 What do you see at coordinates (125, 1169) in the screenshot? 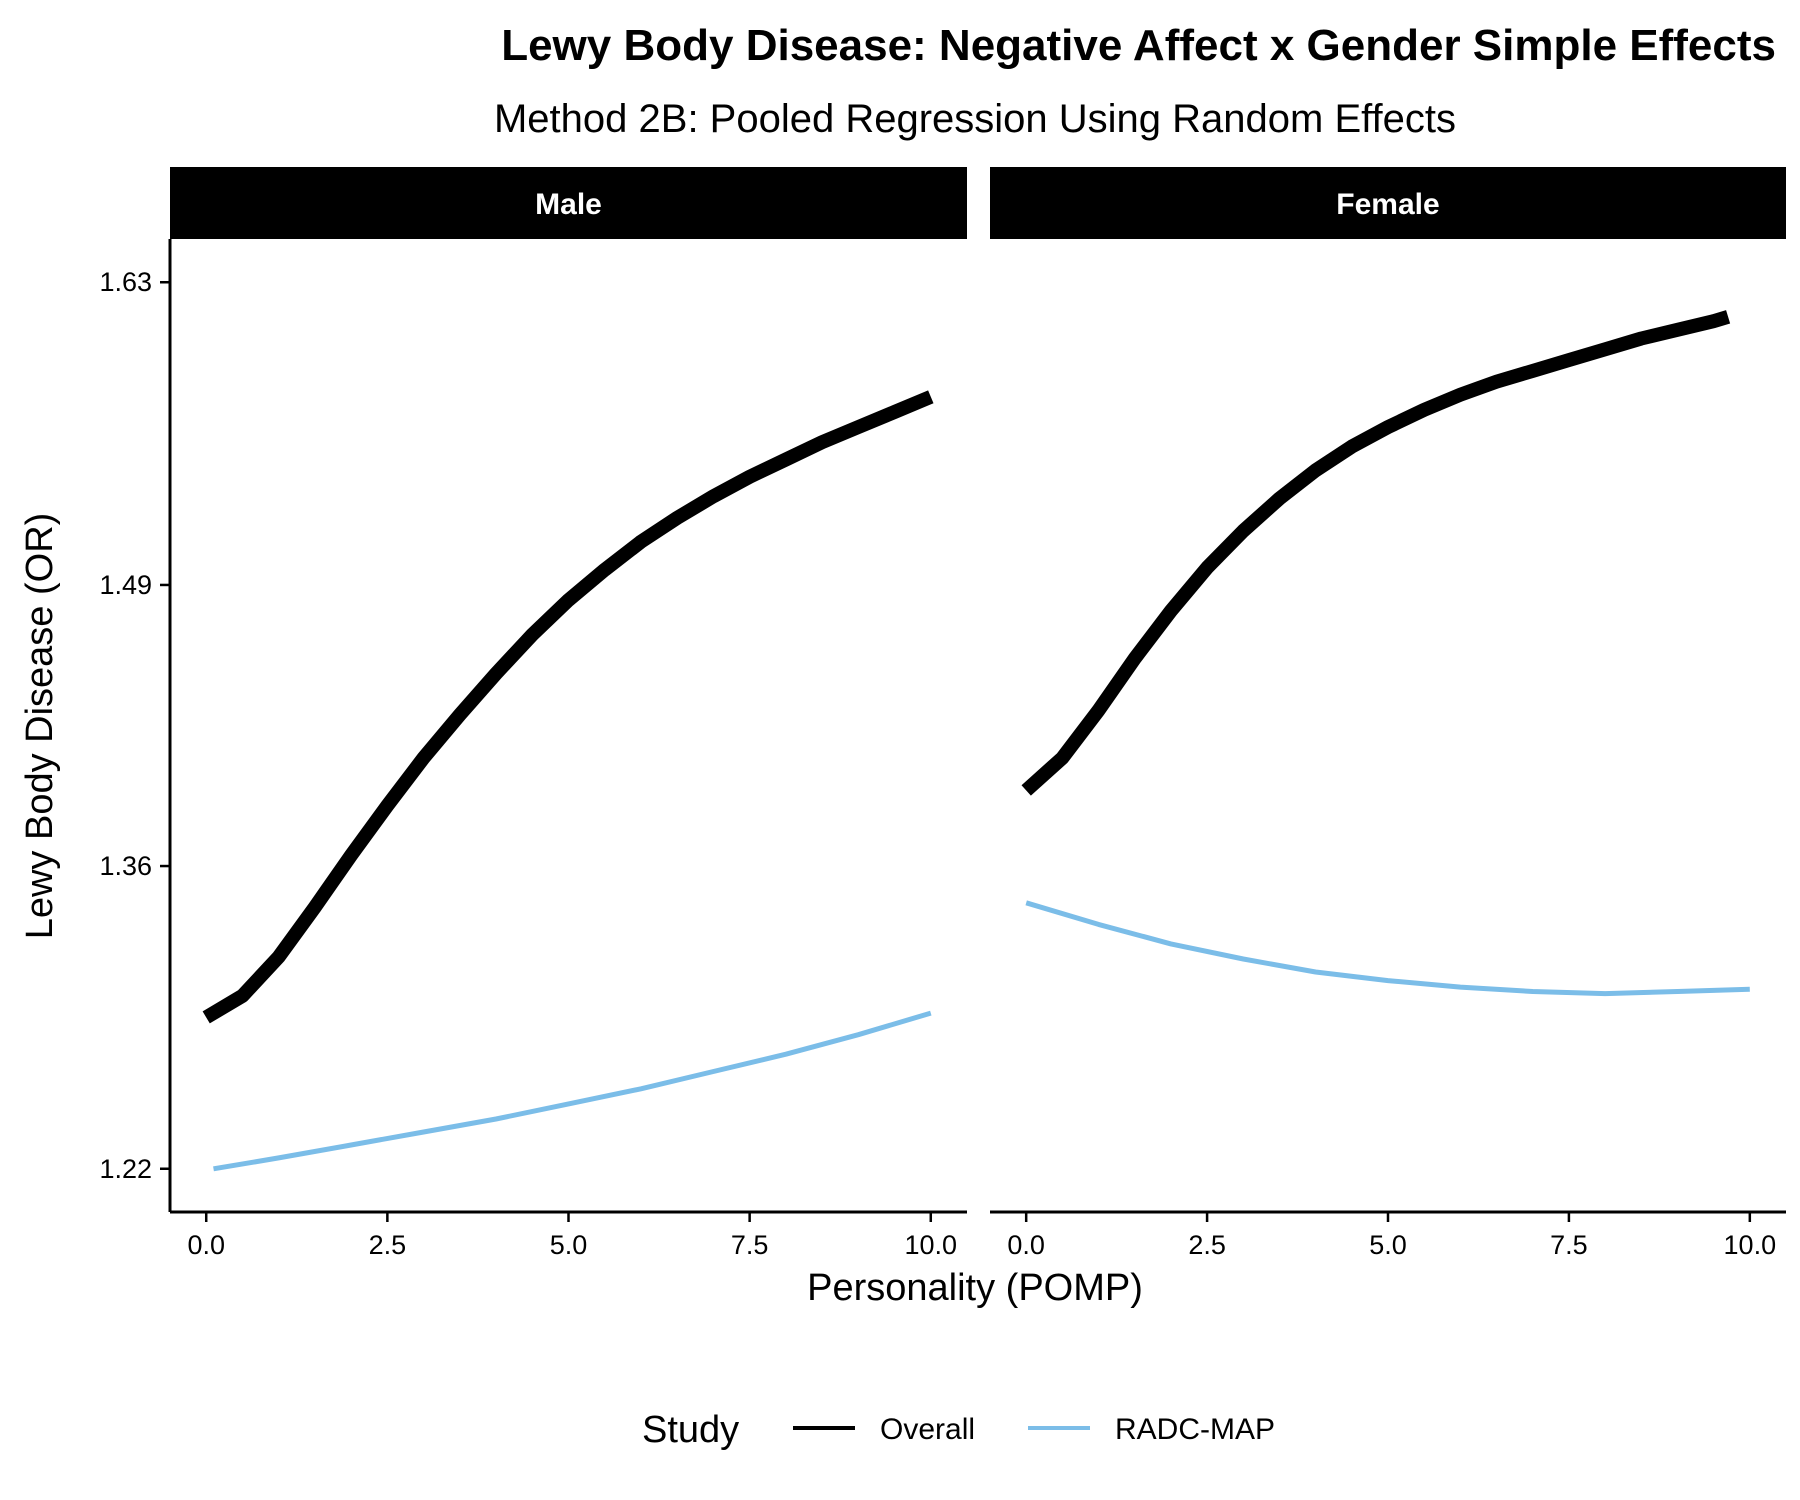
I see `y-tick-label: 1.22` at bounding box center [125, 1169].